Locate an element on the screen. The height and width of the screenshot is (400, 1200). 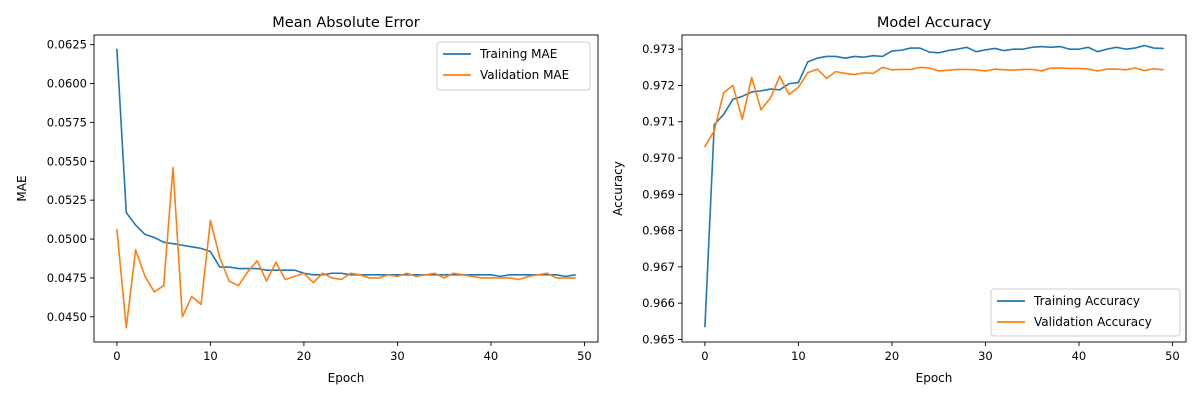
y-tick-label: 0.0625 is located at coordinates (67, 45).